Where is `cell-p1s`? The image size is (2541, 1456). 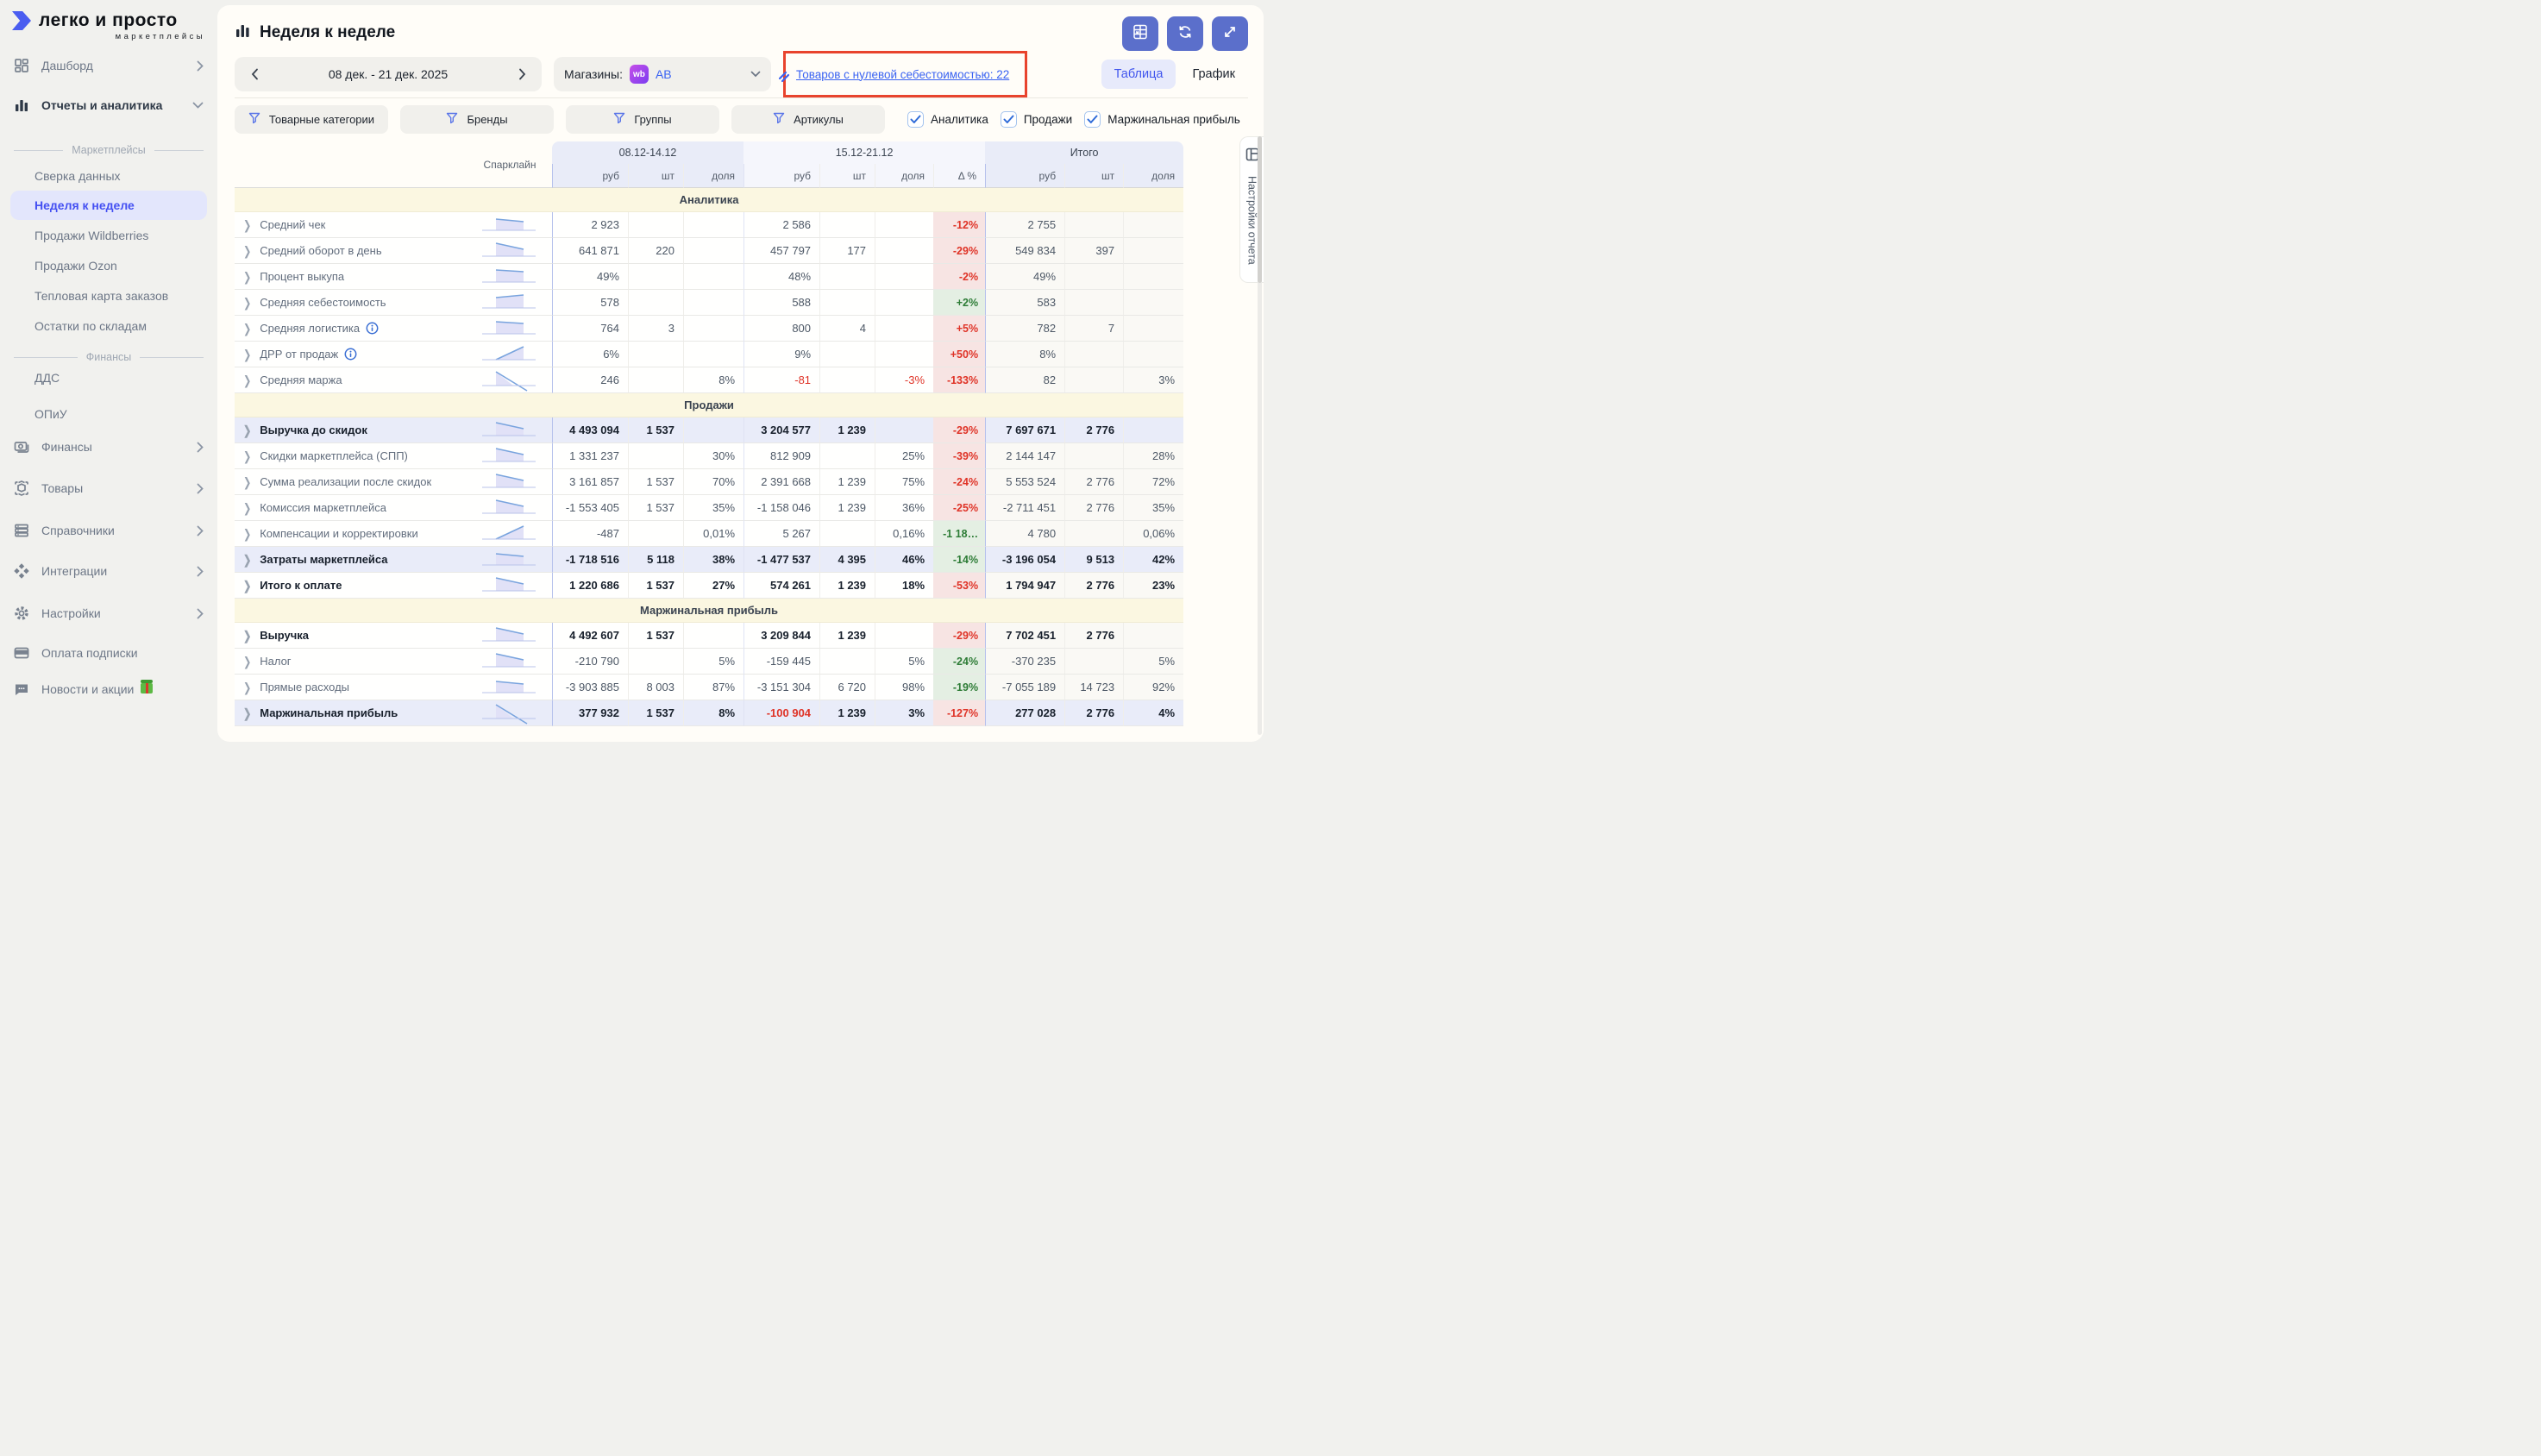
cell-p1s is located at coordinates (656, 277).